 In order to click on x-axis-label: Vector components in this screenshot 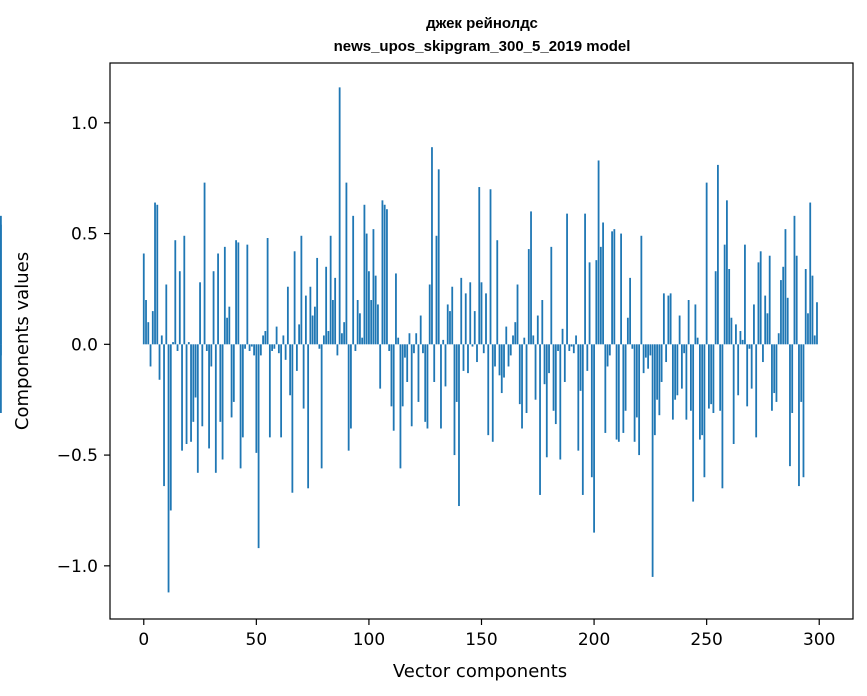, I will do `click(480, 671)`.